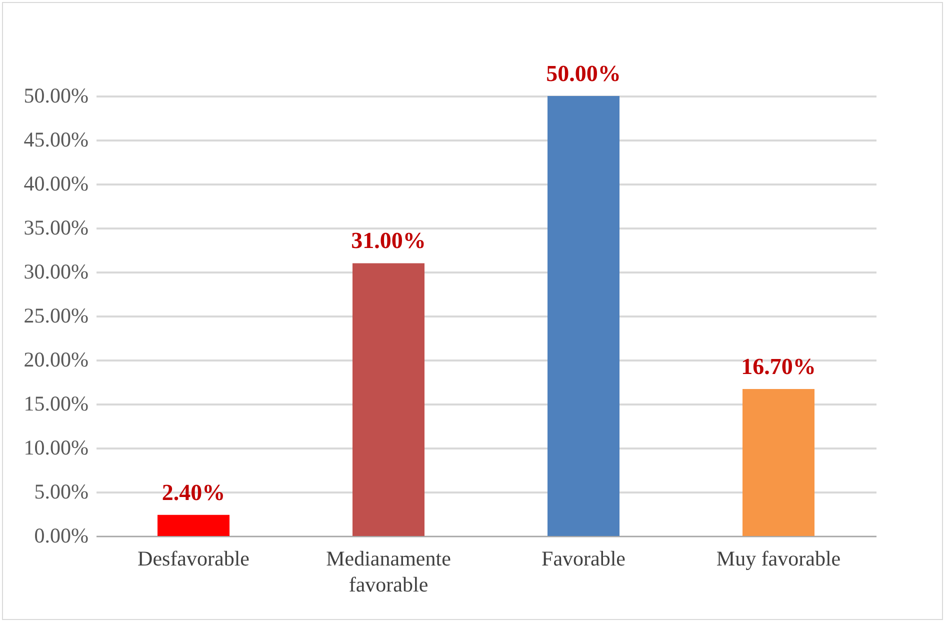 The width and height of the screenshot is (947, 624). What do you see at coordinates (388, 241) in the screenshot?
I see `data-label: 31.00%` at bounding box center [388, 241].